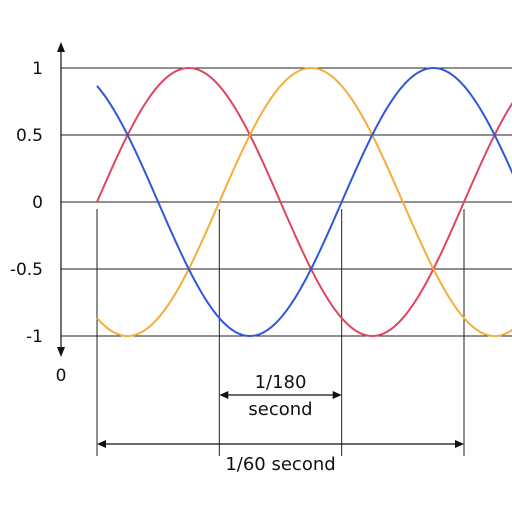 The width and height of the screenshot is (512, 517). Describe the element at coordinates (280, 423) in the screenshot. I see `period-annotations: 1/180 second 1/60 second` at that location.